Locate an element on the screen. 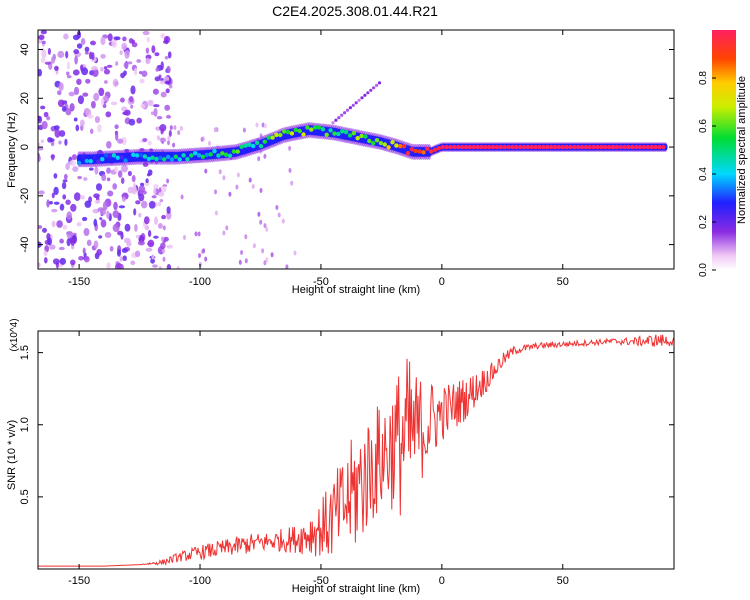 Image resolution: width=750 pixels, height=600 pixels. x-tick-label: -150 is located at coordinates (79, 581).